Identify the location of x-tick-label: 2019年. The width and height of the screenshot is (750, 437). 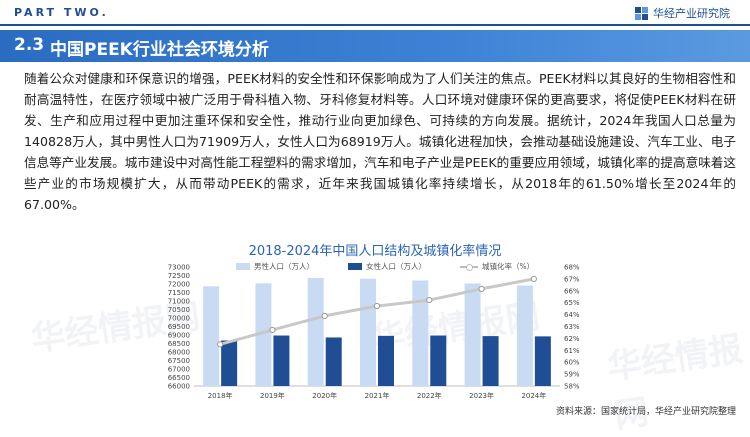
(272, 395).